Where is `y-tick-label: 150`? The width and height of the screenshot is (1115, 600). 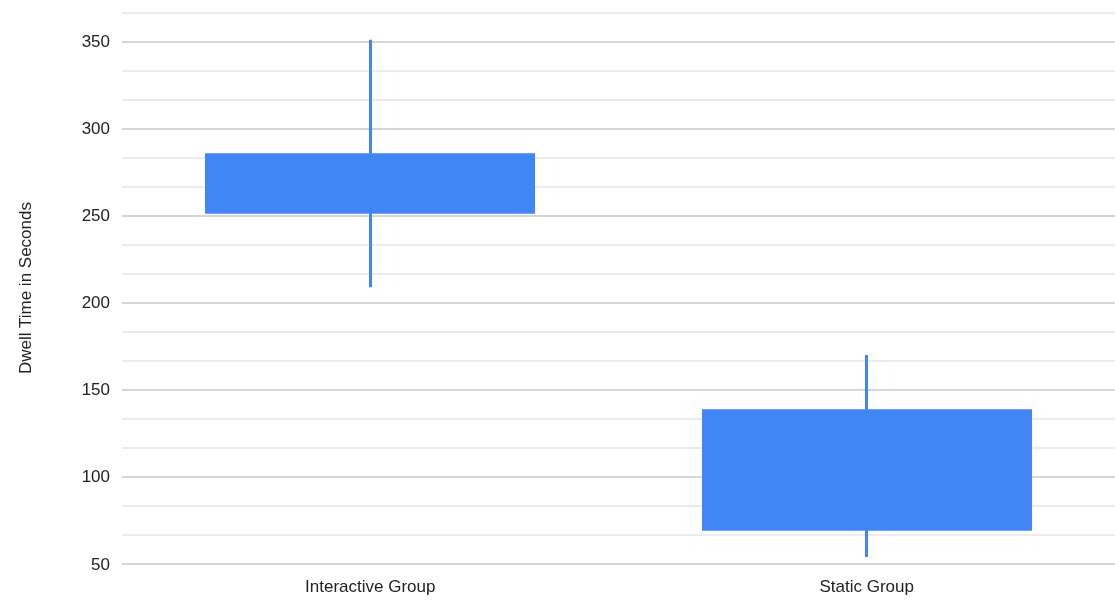
y-tick-label: 150 is located at coordinates (95, 390).